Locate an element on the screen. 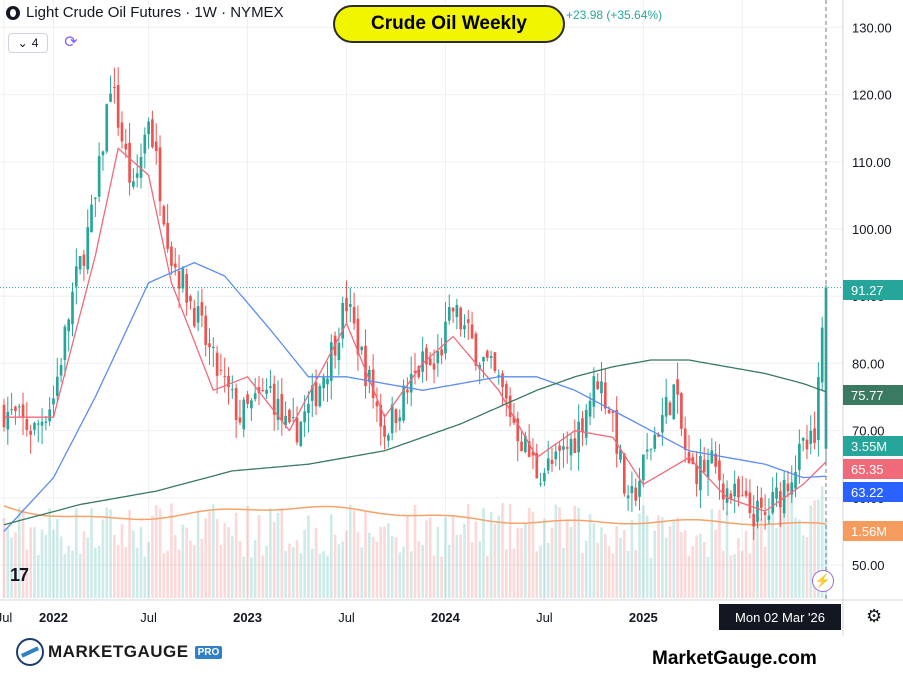 The width and height of the screenshot is (903, 677). gear-icon: ⚙ is located at coordinates (874, 616).